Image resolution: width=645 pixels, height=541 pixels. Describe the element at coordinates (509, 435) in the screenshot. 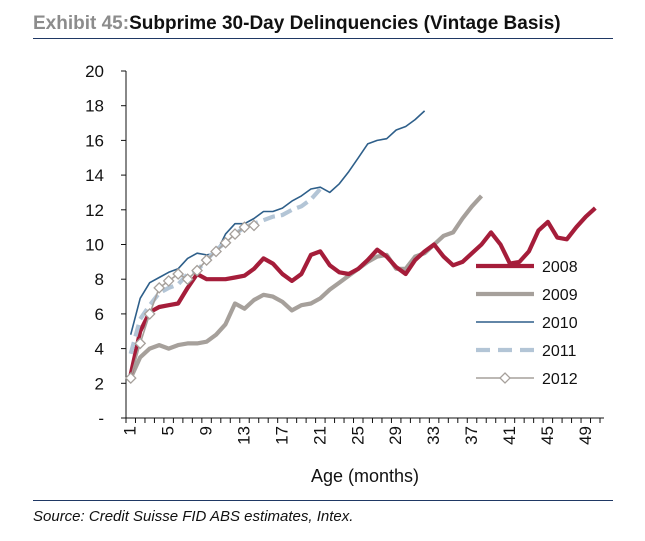

I see `x-tick-label: 41` at that location.